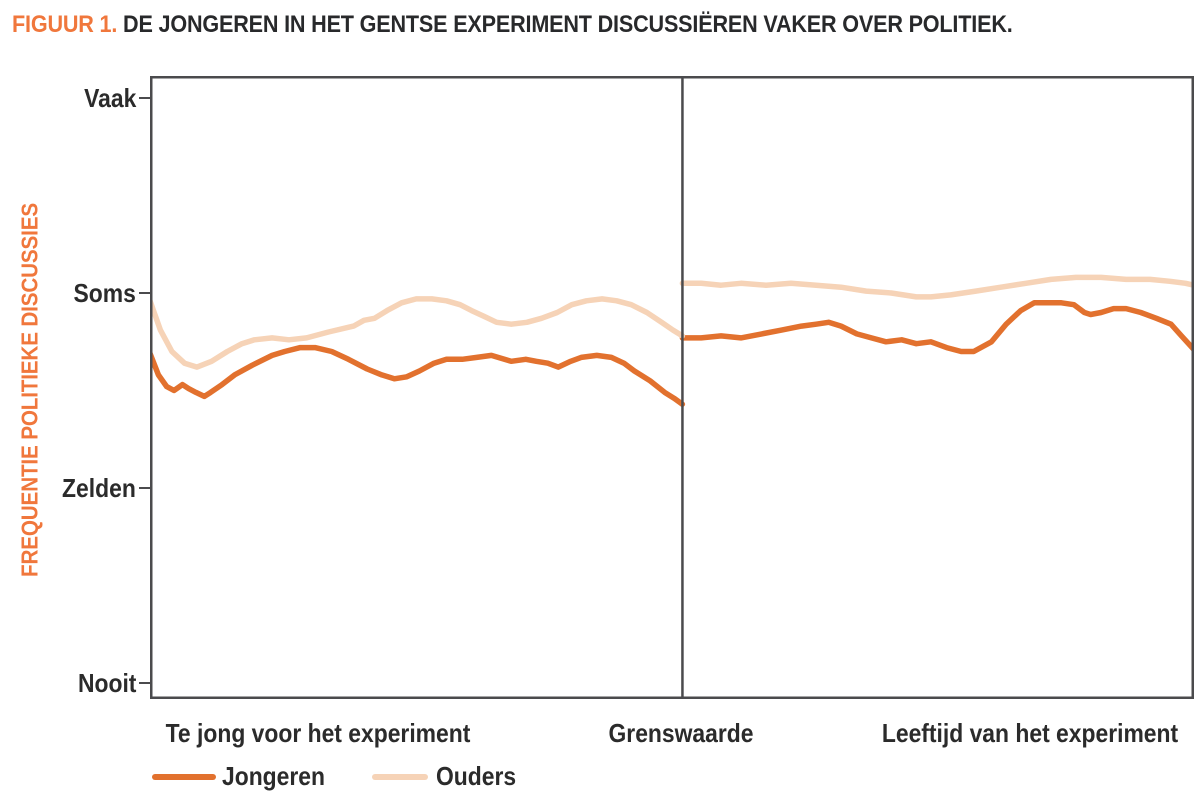 Image resolution: width=1200 pixels, height=812 pixels. What do you see at coordinates (109, 98) in the screenshot?
I see `y-tick-label-vaak: Vaak` at bounding box center [109, 98].